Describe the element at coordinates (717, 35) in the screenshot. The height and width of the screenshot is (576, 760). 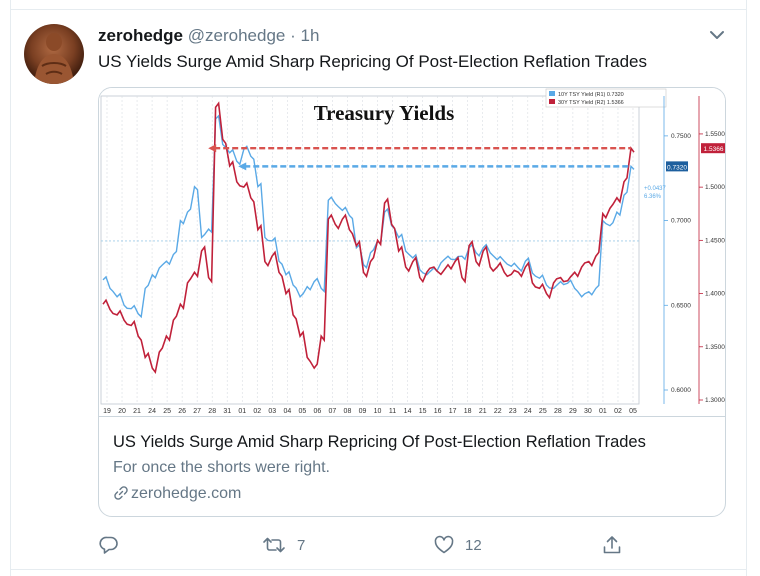
I see `chevron-down-icon` at that location.